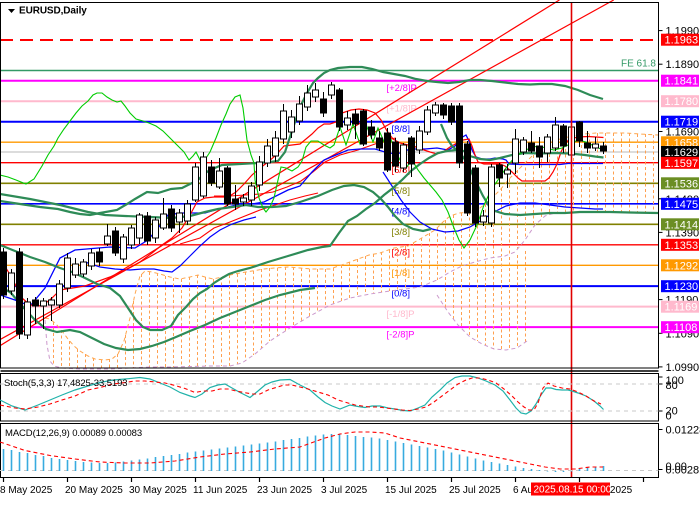 The image size is (700, 505). What do you see at coordinates (683, 65) in the screenshot?
I see `svg-text: 1.1890` at bounding box center [683, 65].